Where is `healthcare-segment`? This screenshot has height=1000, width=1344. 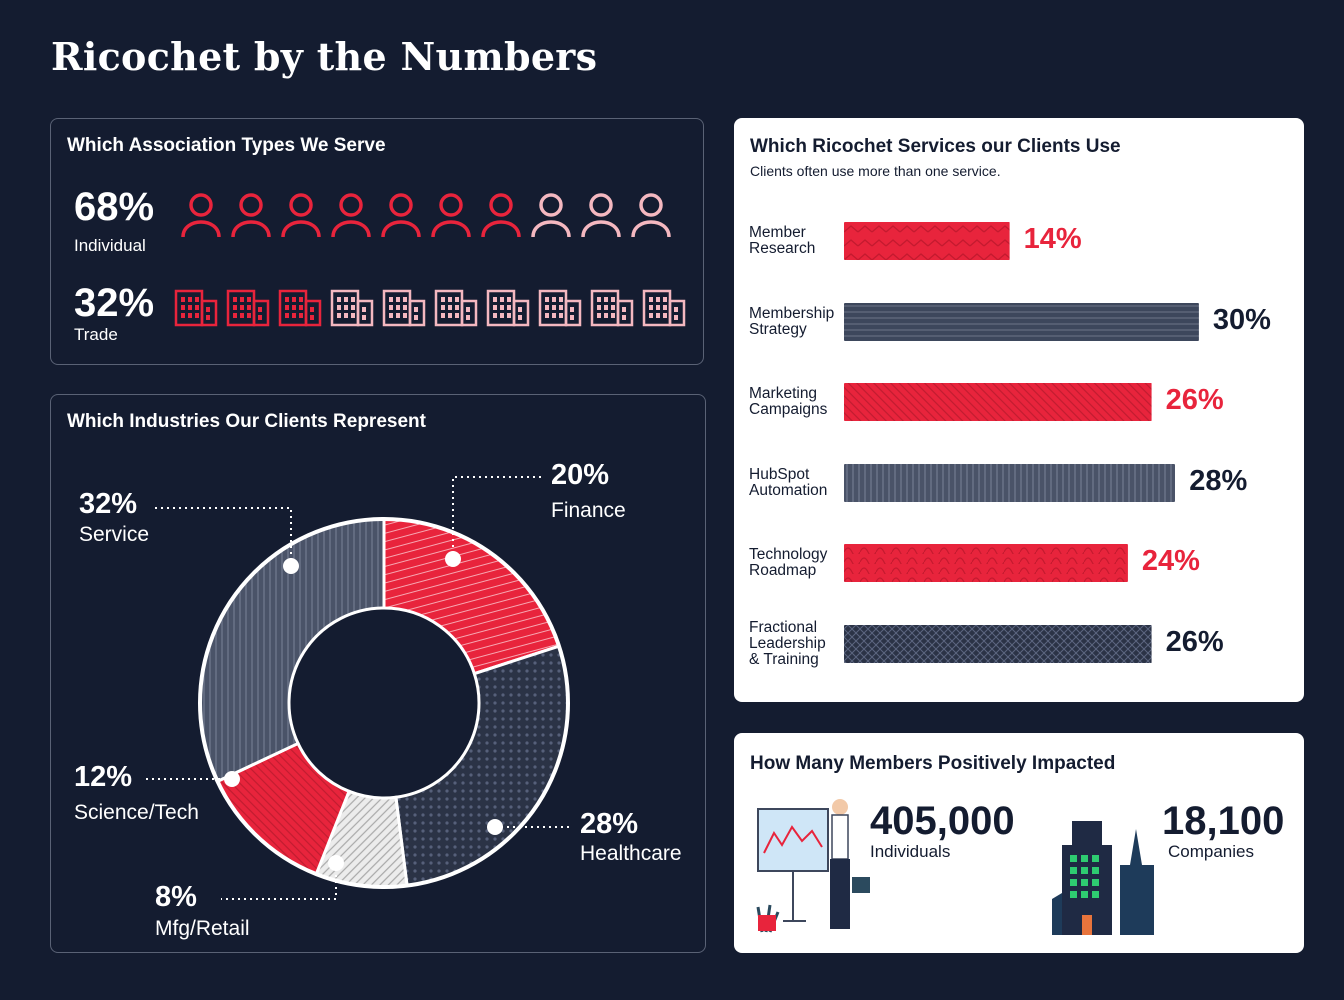 healthcare-segment is located at coordinates (482, 766).